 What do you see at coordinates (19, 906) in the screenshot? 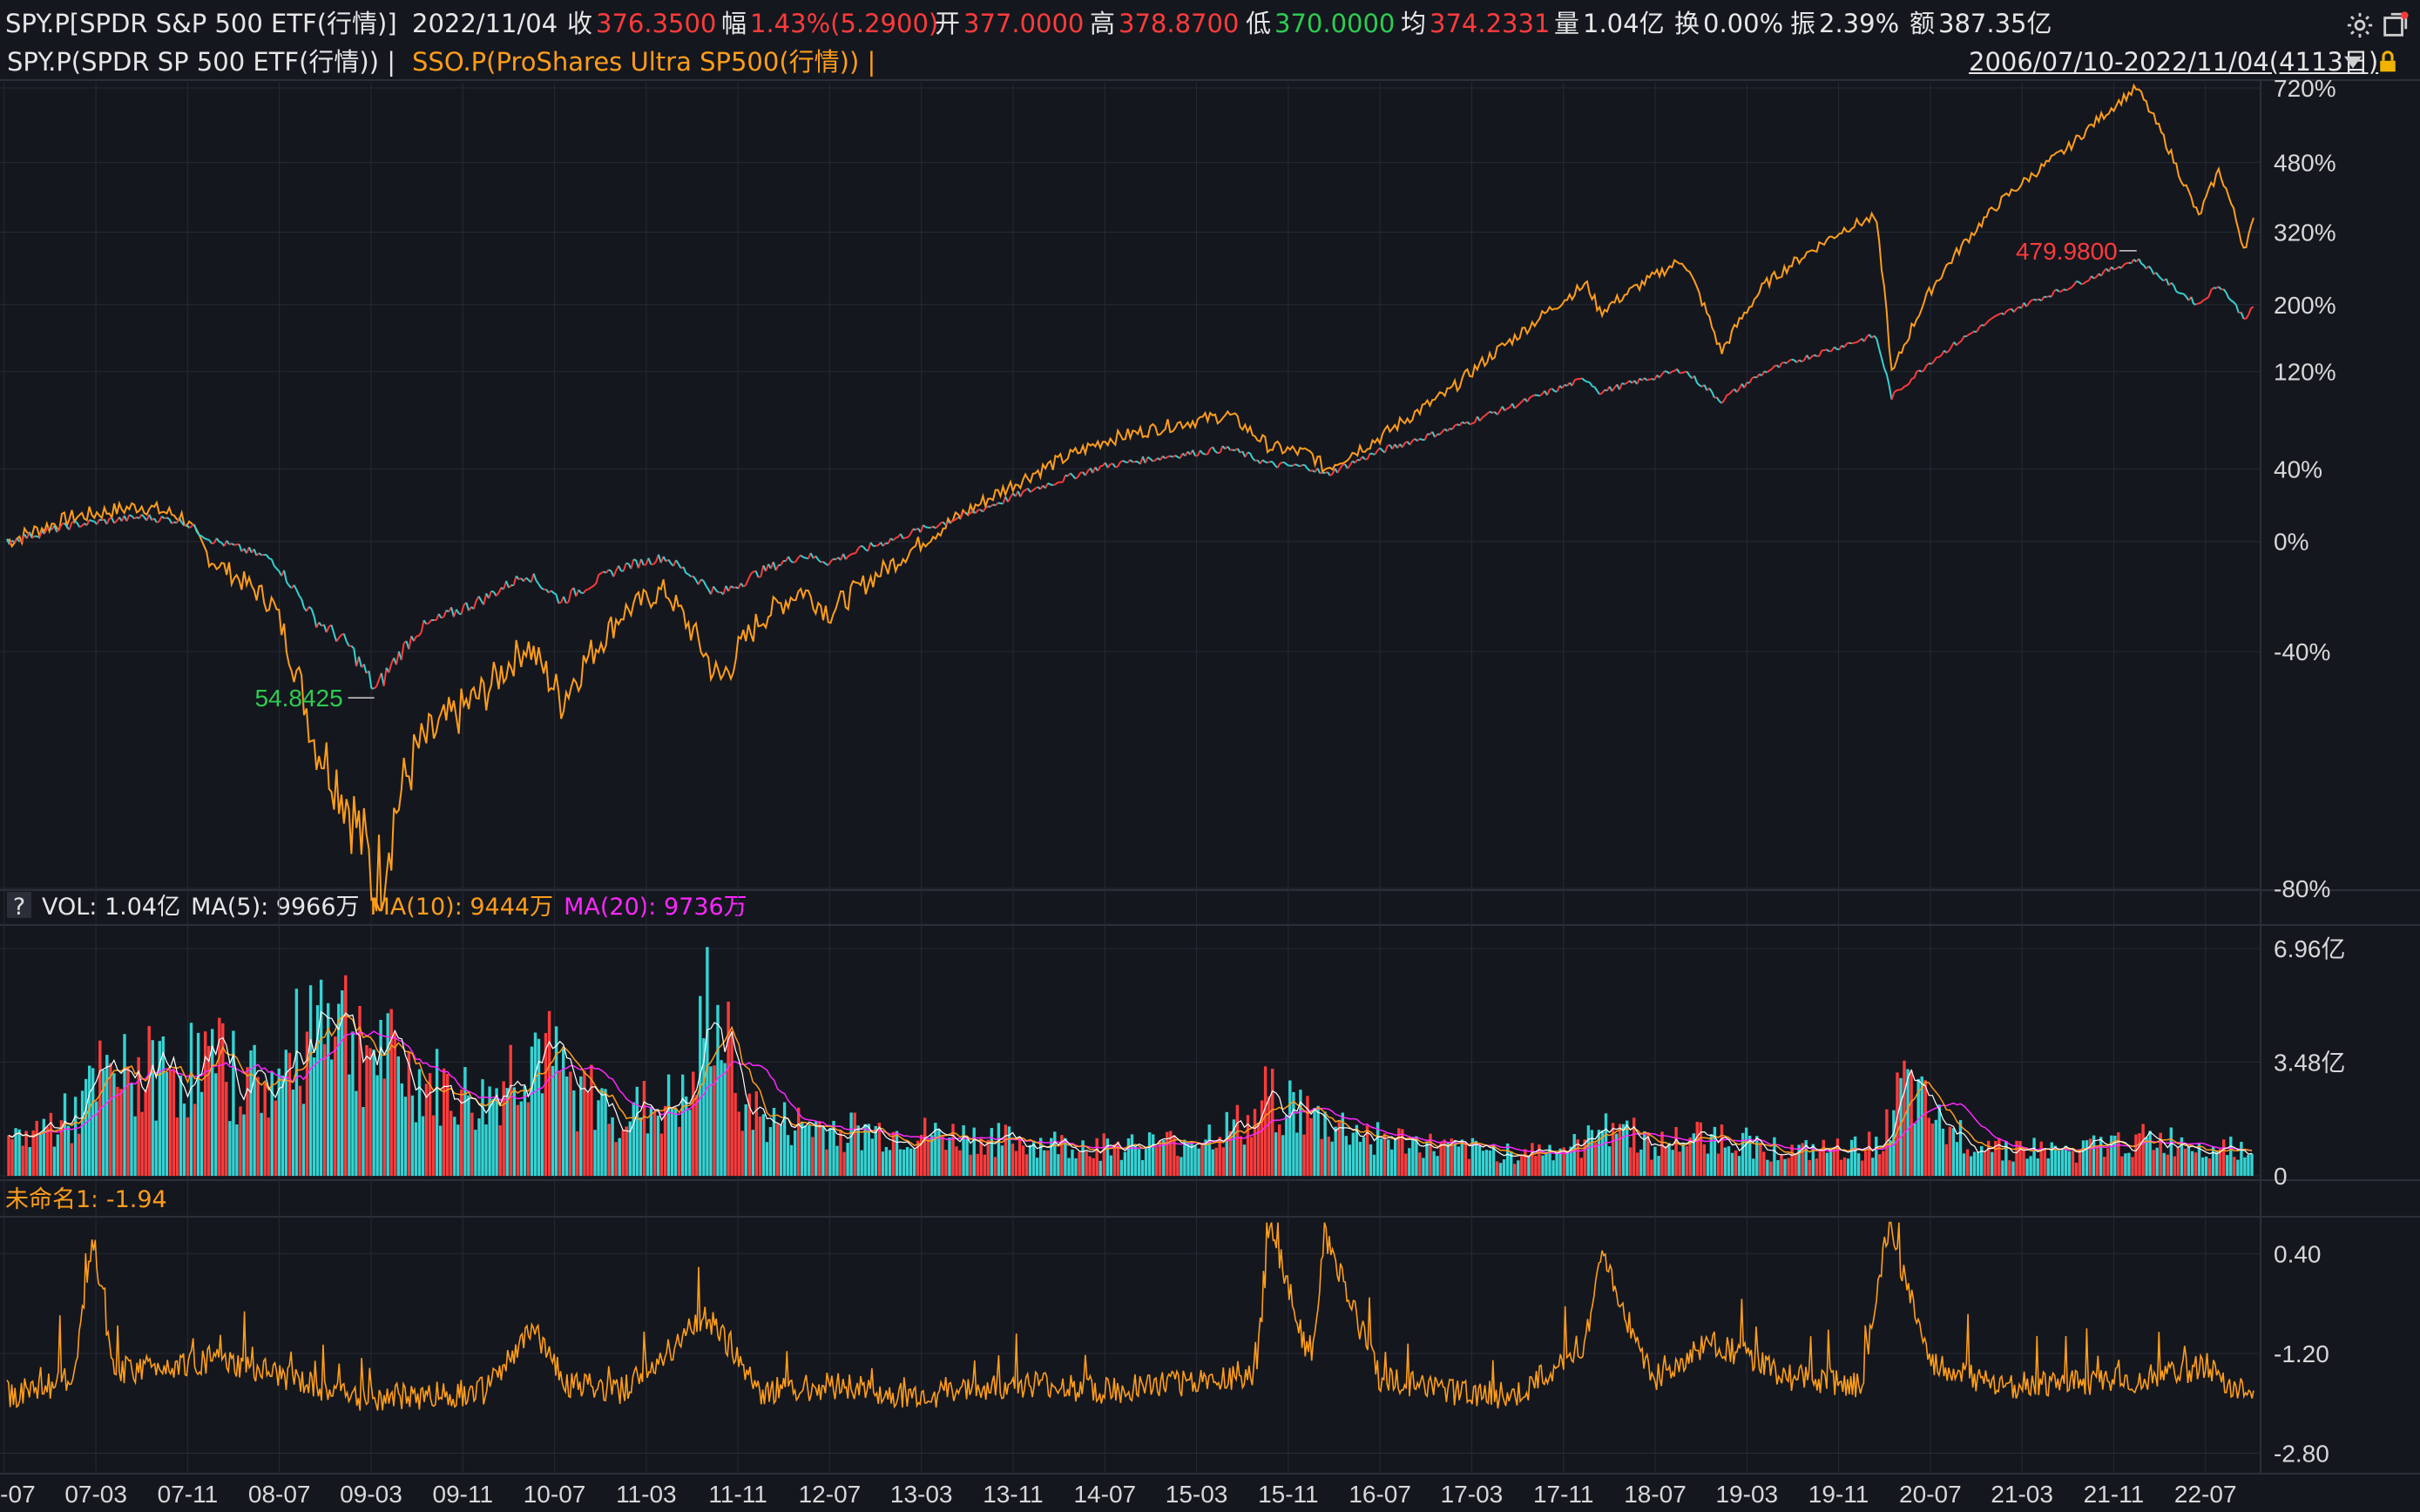
I see `help-button: ?` at bounding box center [19, 906].